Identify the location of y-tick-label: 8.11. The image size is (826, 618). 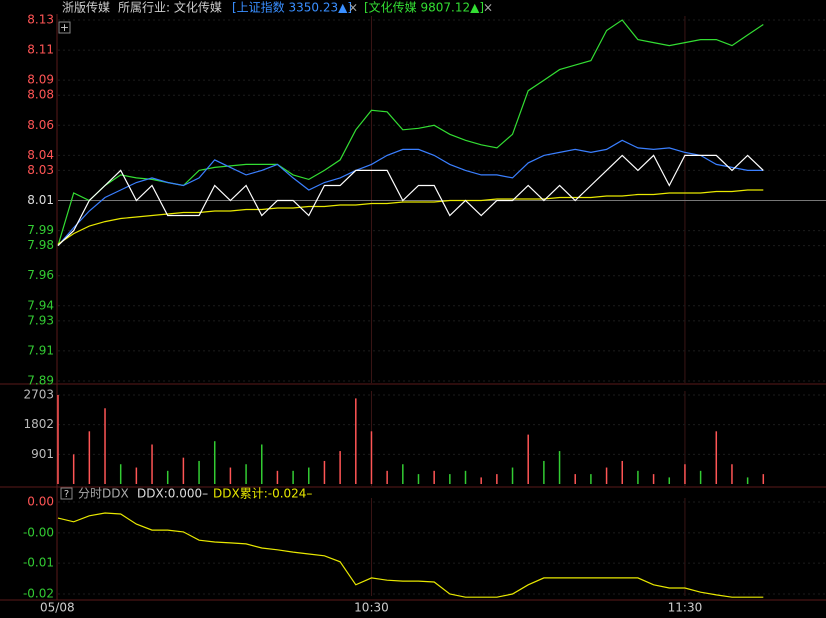
(40, 50).